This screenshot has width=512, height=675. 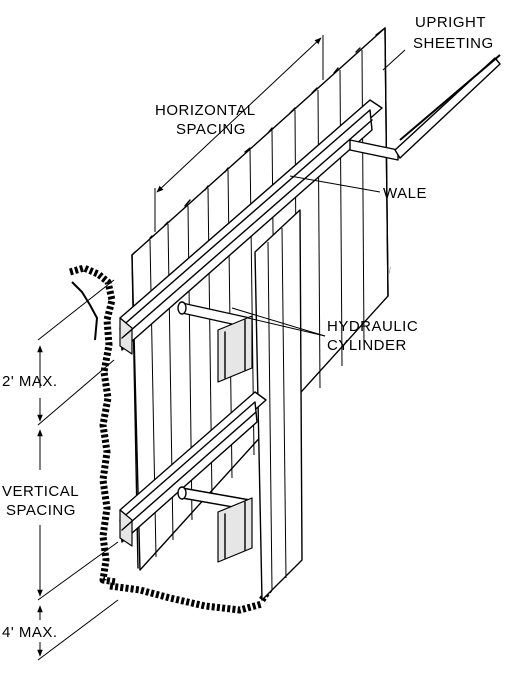 I want to click on hydraulic-cylinder-label-line2: CYLINDER, so click(x=367, y=345).